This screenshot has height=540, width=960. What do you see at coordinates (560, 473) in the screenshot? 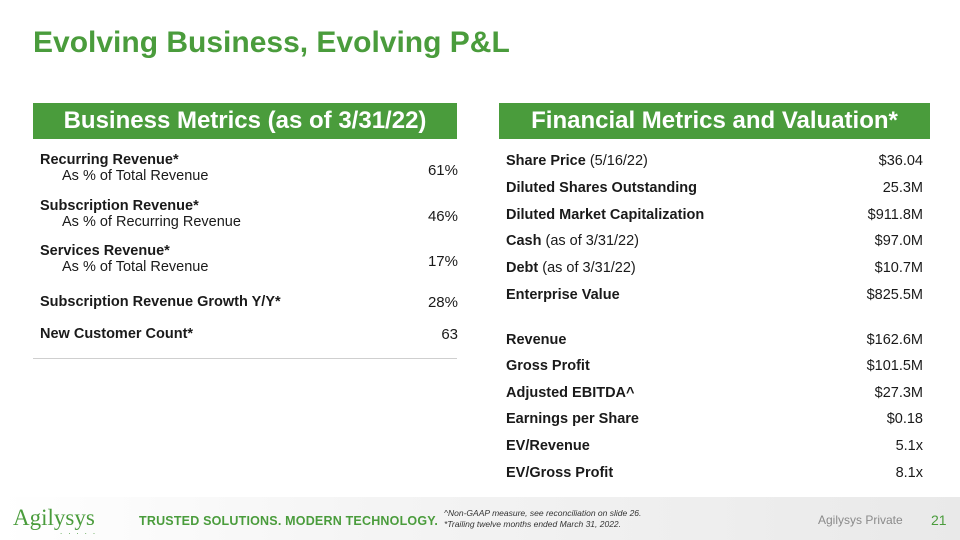
I see `row-label: EV/Gross Profit` at bounding box center [560, 473].